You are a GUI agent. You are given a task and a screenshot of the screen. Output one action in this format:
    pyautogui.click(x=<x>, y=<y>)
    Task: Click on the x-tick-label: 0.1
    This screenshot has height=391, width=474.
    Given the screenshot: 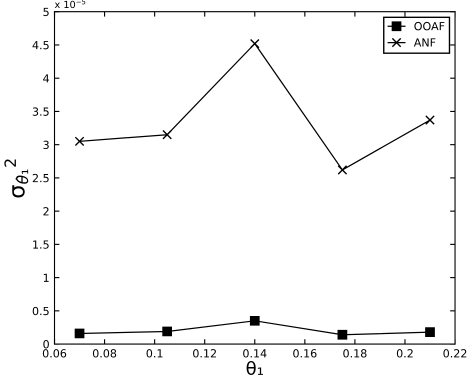 What is the action you would take?
    pyautogui.click(x=154, y=353)
    